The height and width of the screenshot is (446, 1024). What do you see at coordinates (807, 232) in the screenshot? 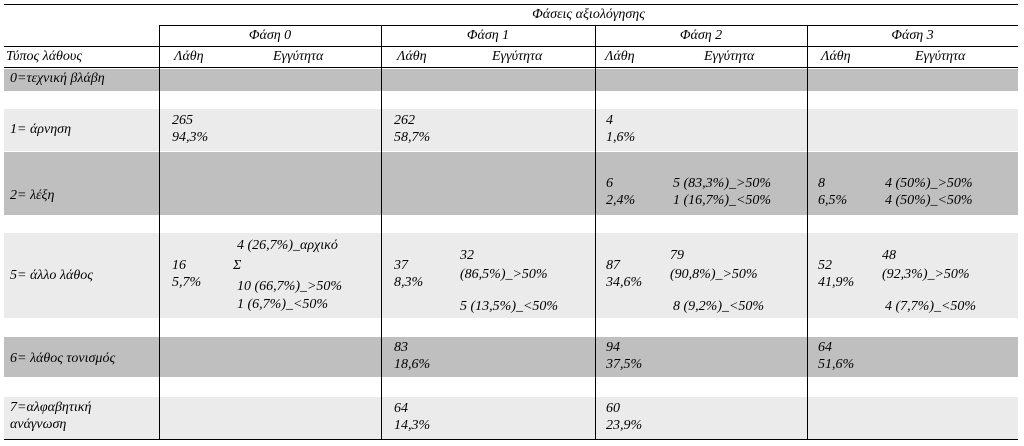
I see `col-divider-p2` at bounding box center [807, 232].